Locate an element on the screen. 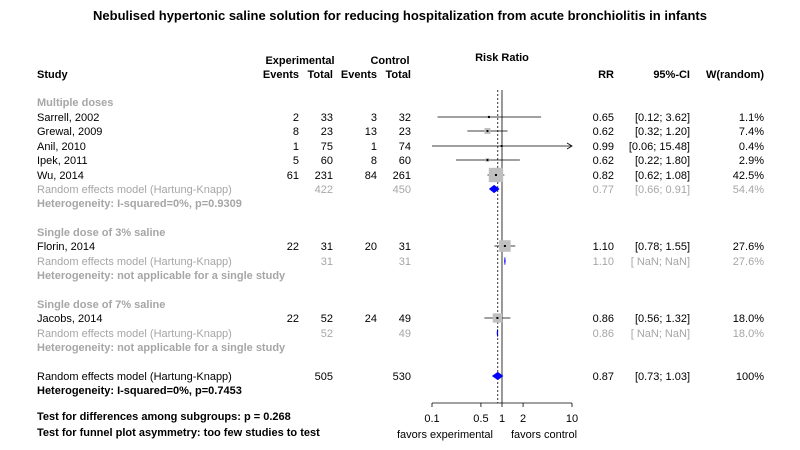 The image size is (800, 450). exp-events-1: 8 is located at coordinates (296, 132).